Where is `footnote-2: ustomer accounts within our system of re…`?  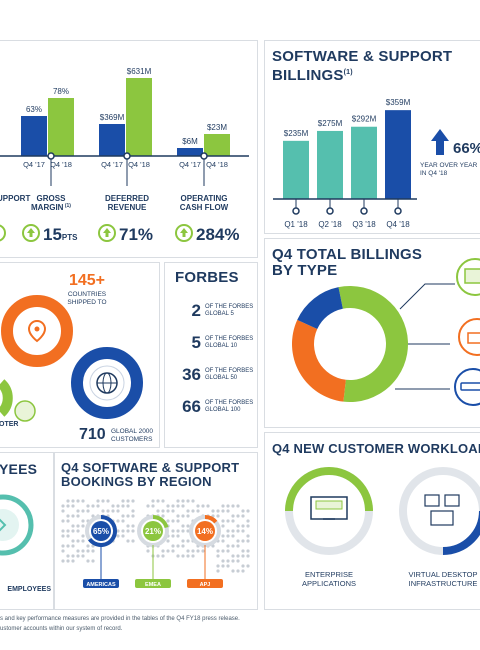
footnote-2: ustomer accounts within our system of re… is located at coordinates (61, 629).